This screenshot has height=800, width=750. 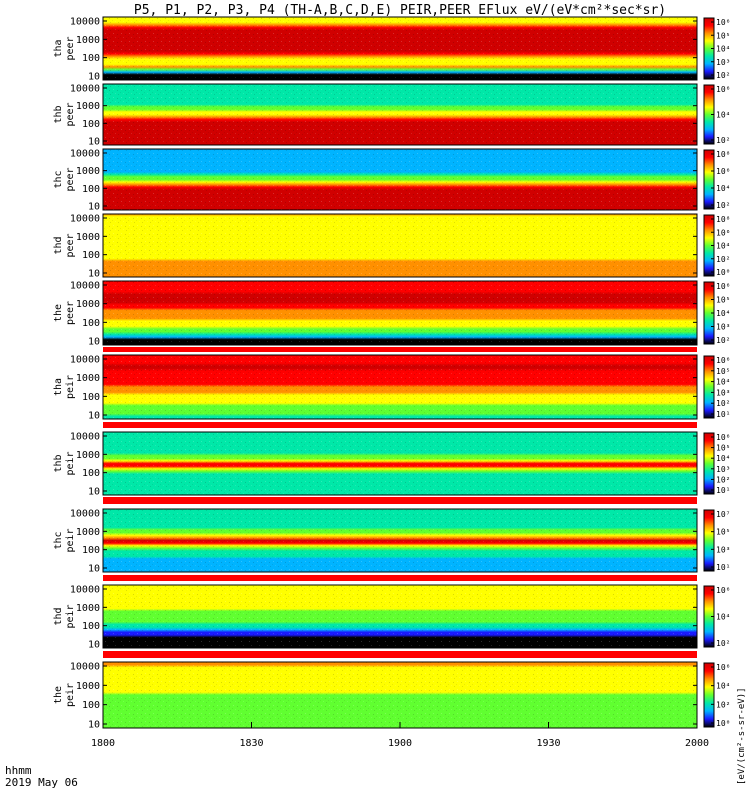 I want to click on panel-thc-peir: 10000 1000 100 10 thc peir 10⁷ 10⁵ 10³ 10¹, so click(x=391, y=541).